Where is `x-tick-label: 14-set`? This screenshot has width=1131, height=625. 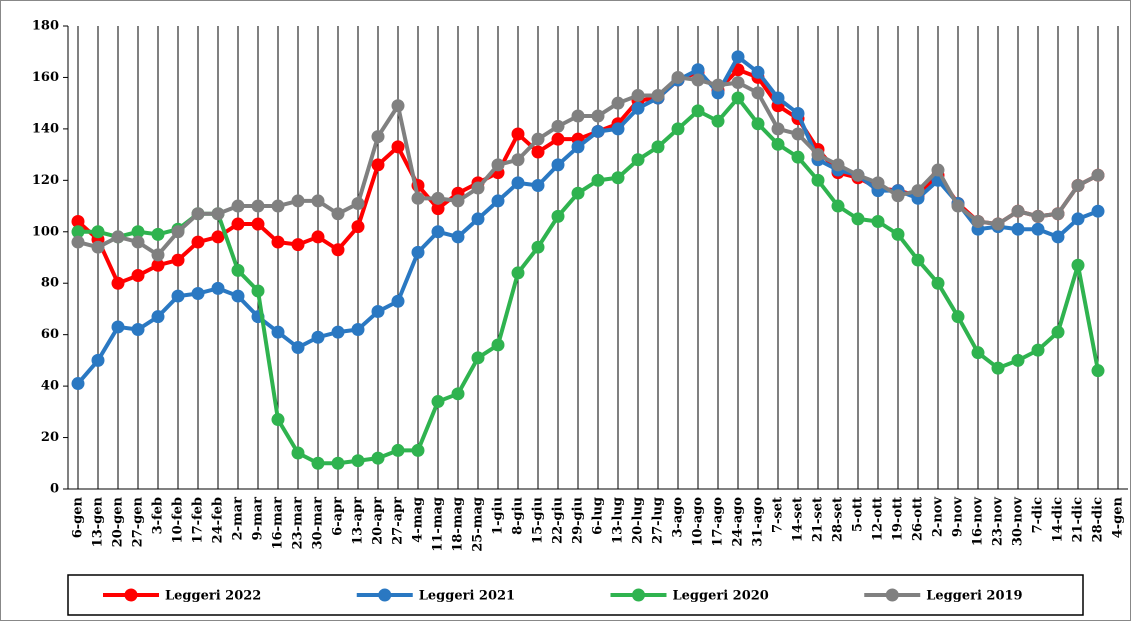
x-tick-label: 14-set is located at coordinates (798, 519).